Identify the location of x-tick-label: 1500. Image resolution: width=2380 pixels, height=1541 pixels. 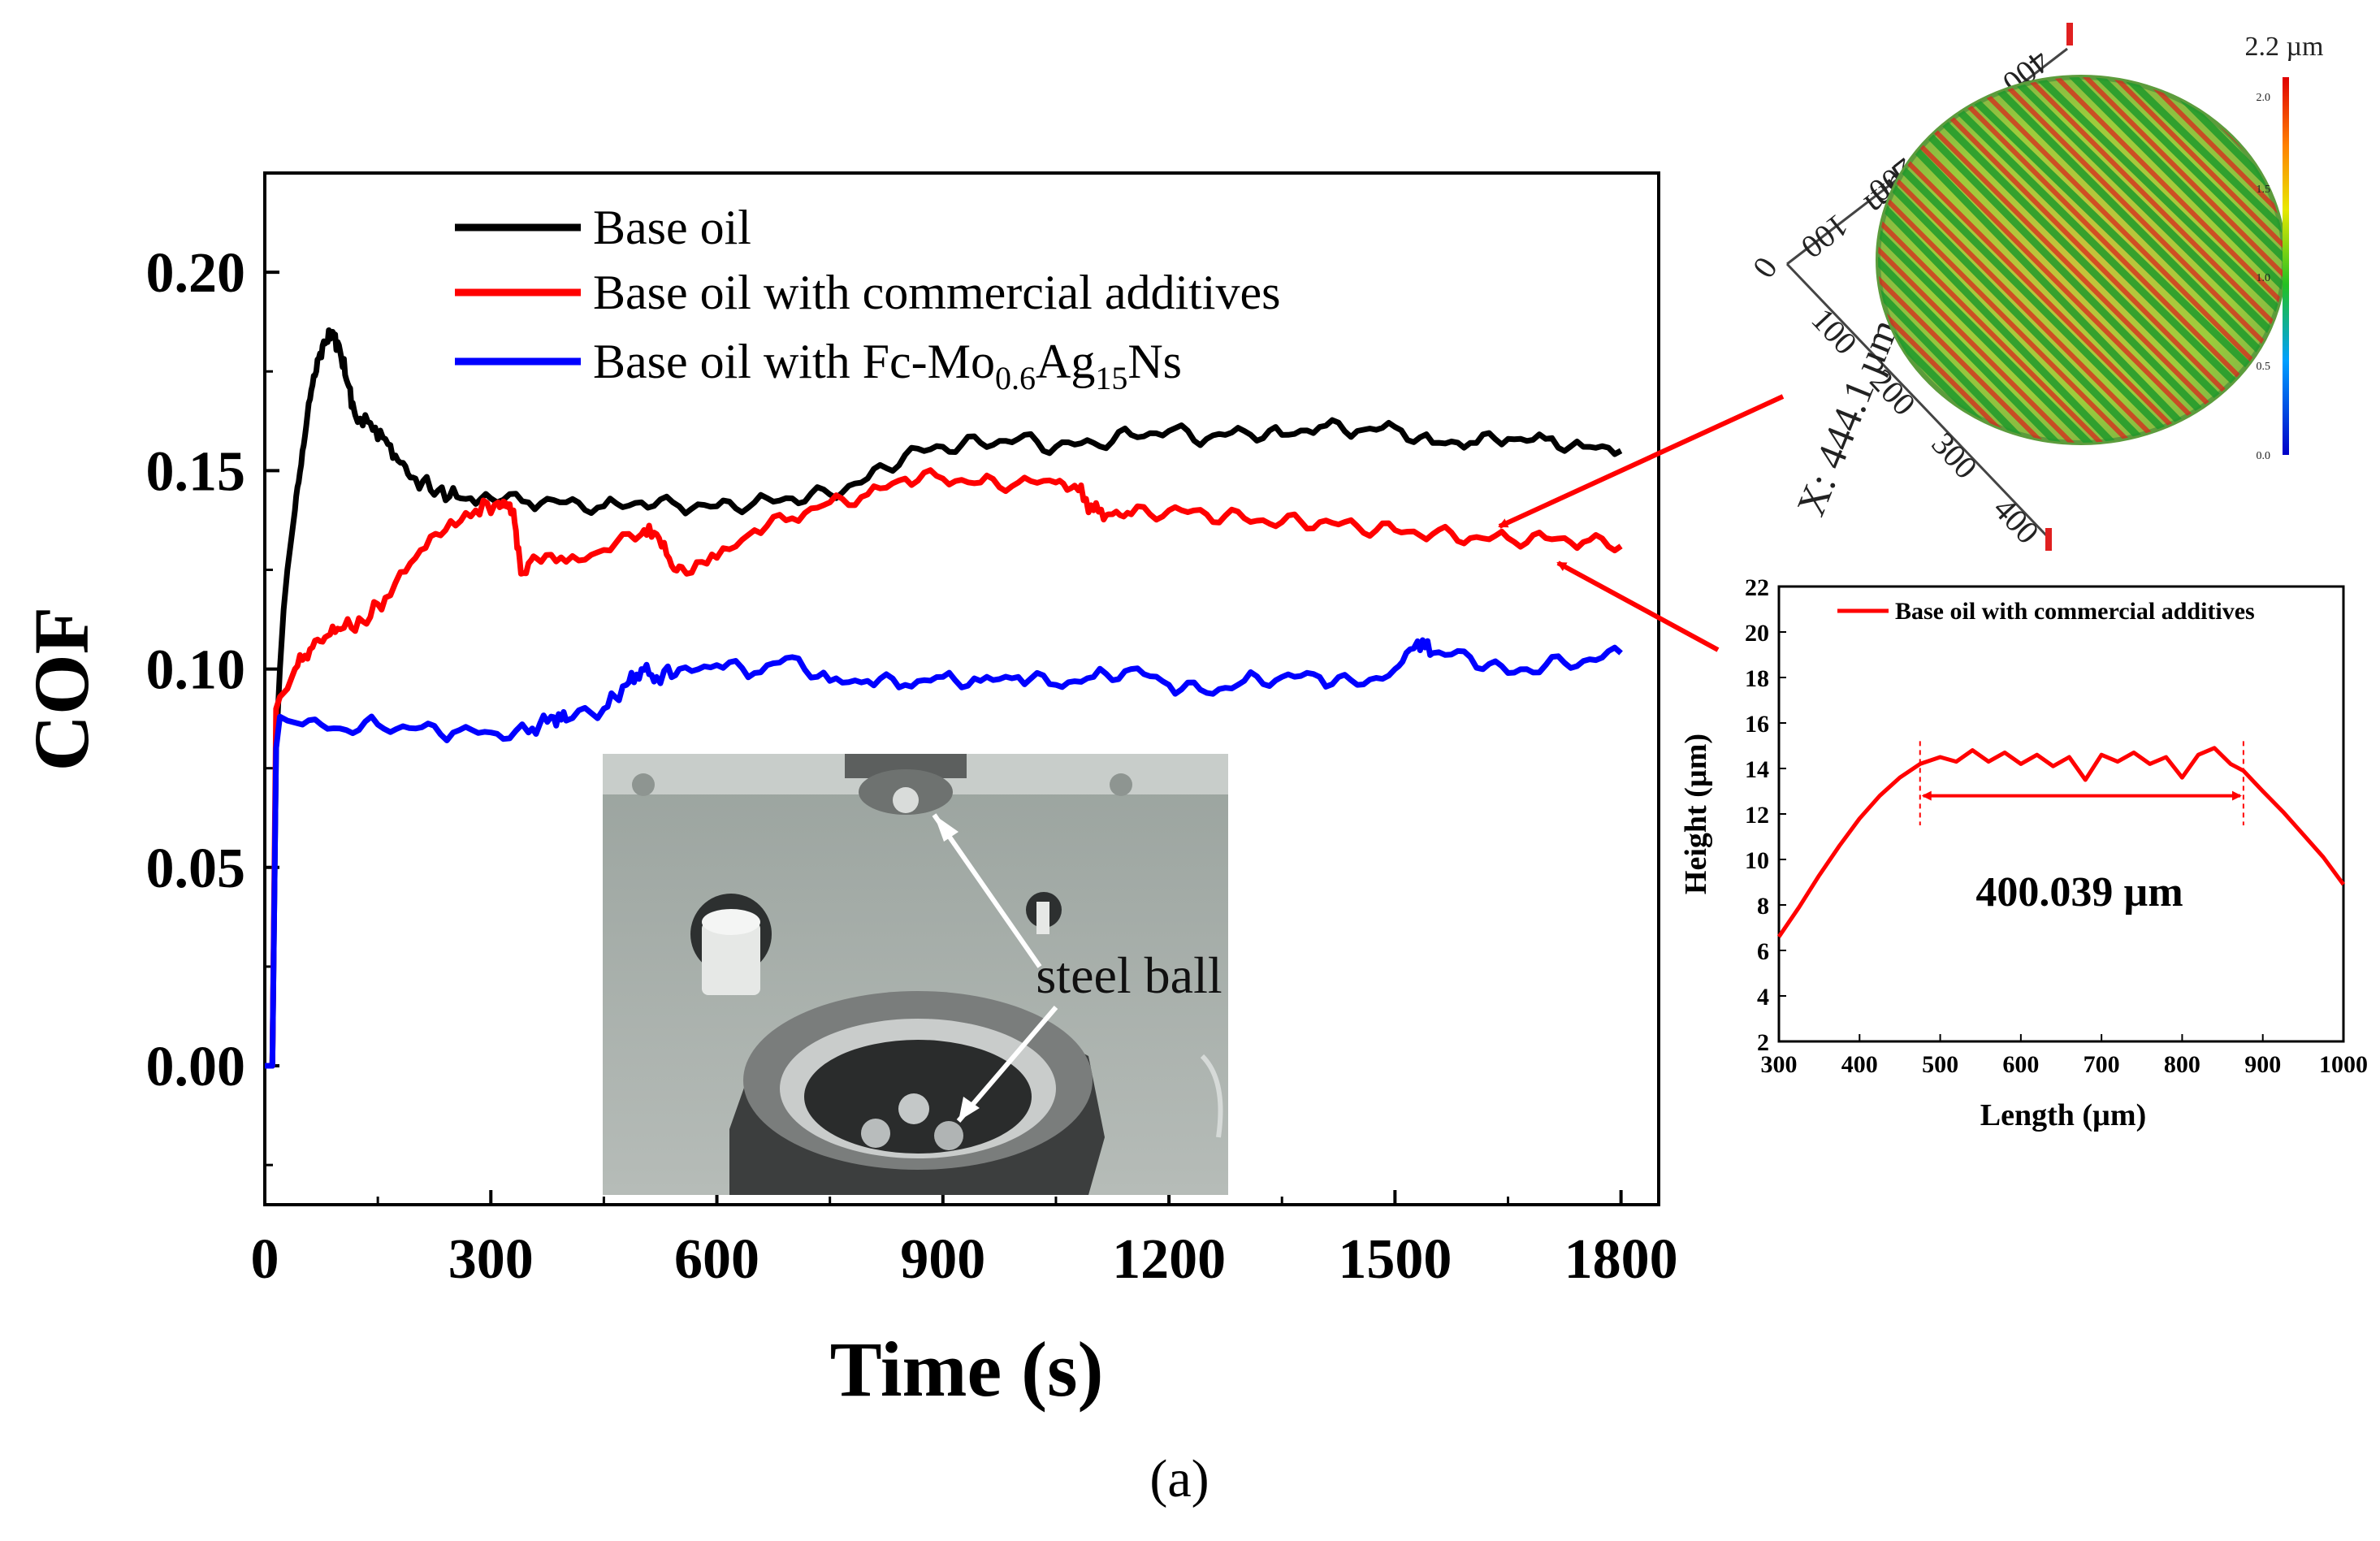
(1395, 1259).